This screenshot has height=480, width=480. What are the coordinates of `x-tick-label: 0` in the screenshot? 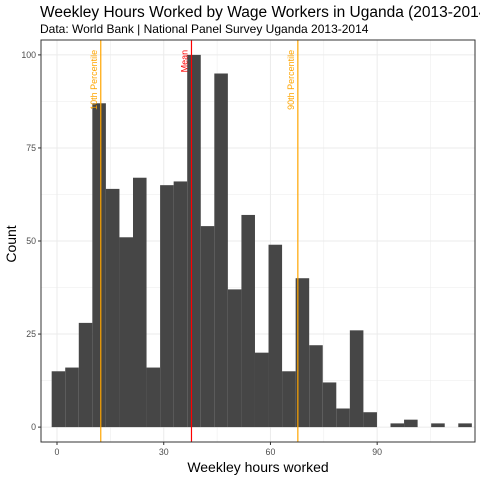 It's located at (57, 452).